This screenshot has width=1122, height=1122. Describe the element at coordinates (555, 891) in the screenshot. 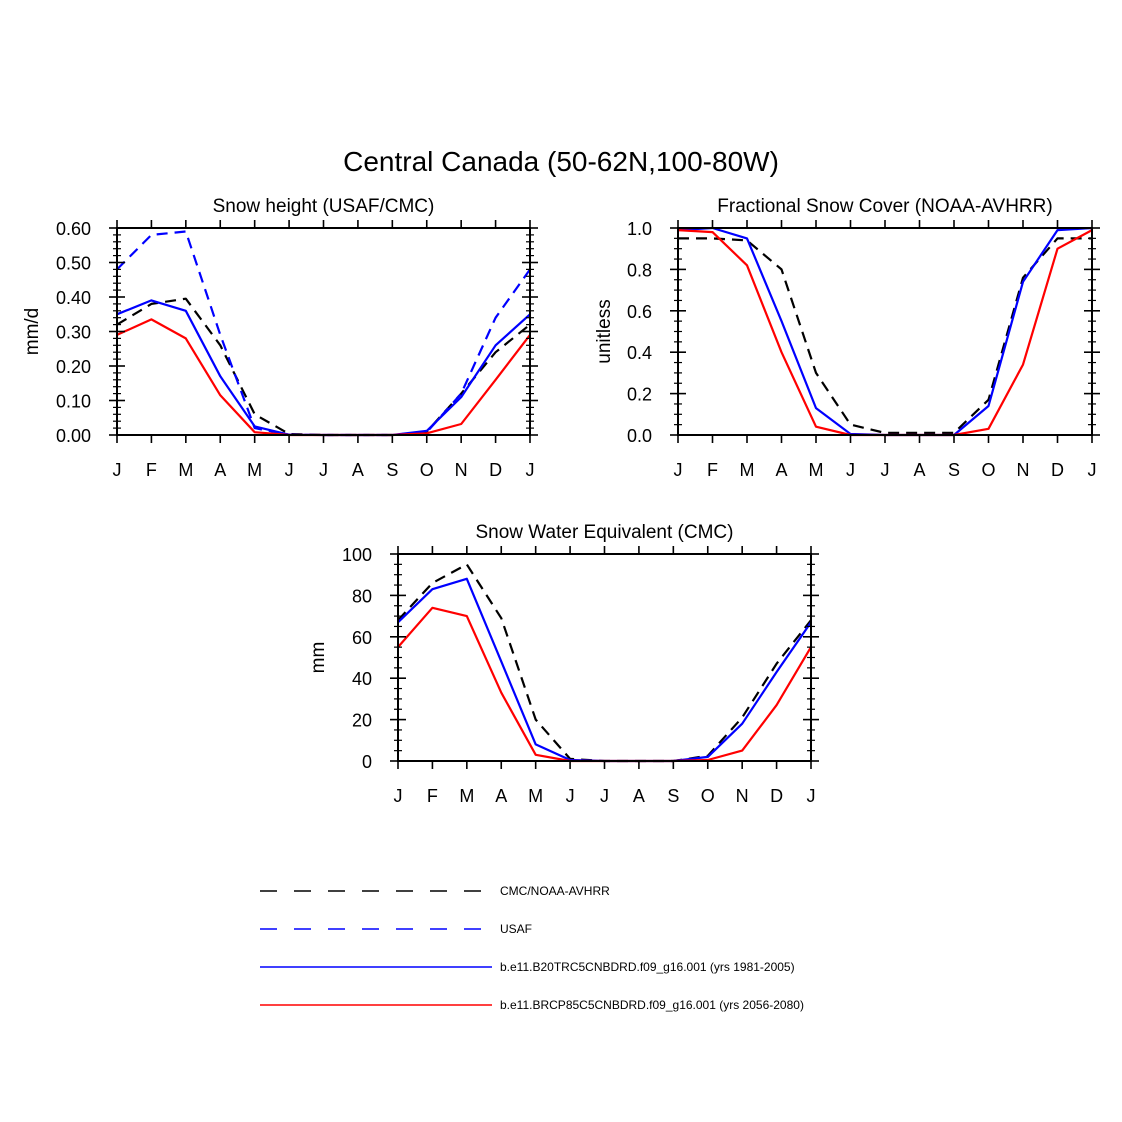

I see `legend-label-0: CMC/NOAA-AVHRR` at that location.